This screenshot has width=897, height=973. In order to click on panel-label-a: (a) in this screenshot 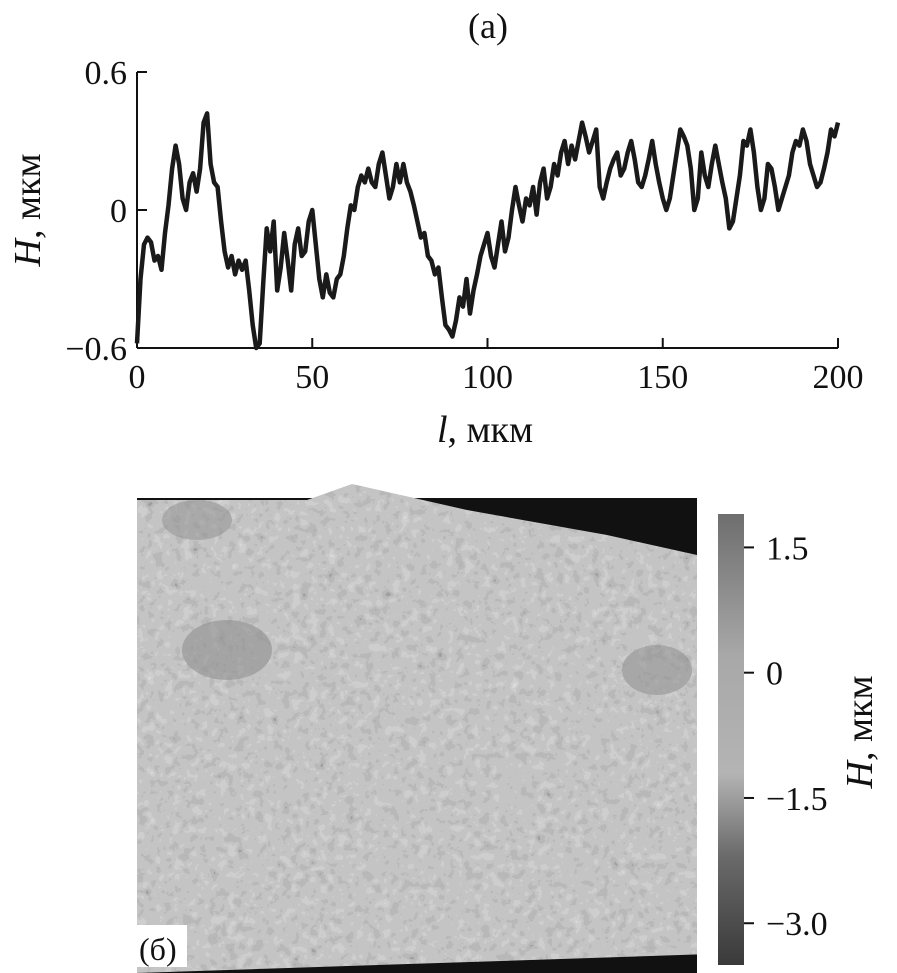, I will do `click(488, 26)`.